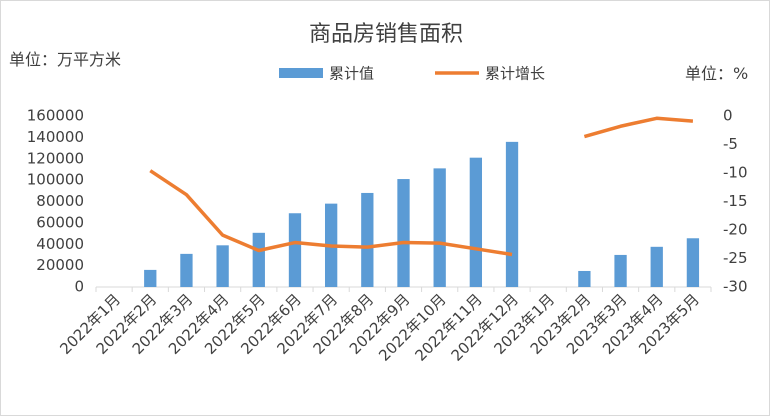  Describe the element at coordinates (386, 34) in the screenshot. I see `chart-title: 商品房销售面积` at that location.